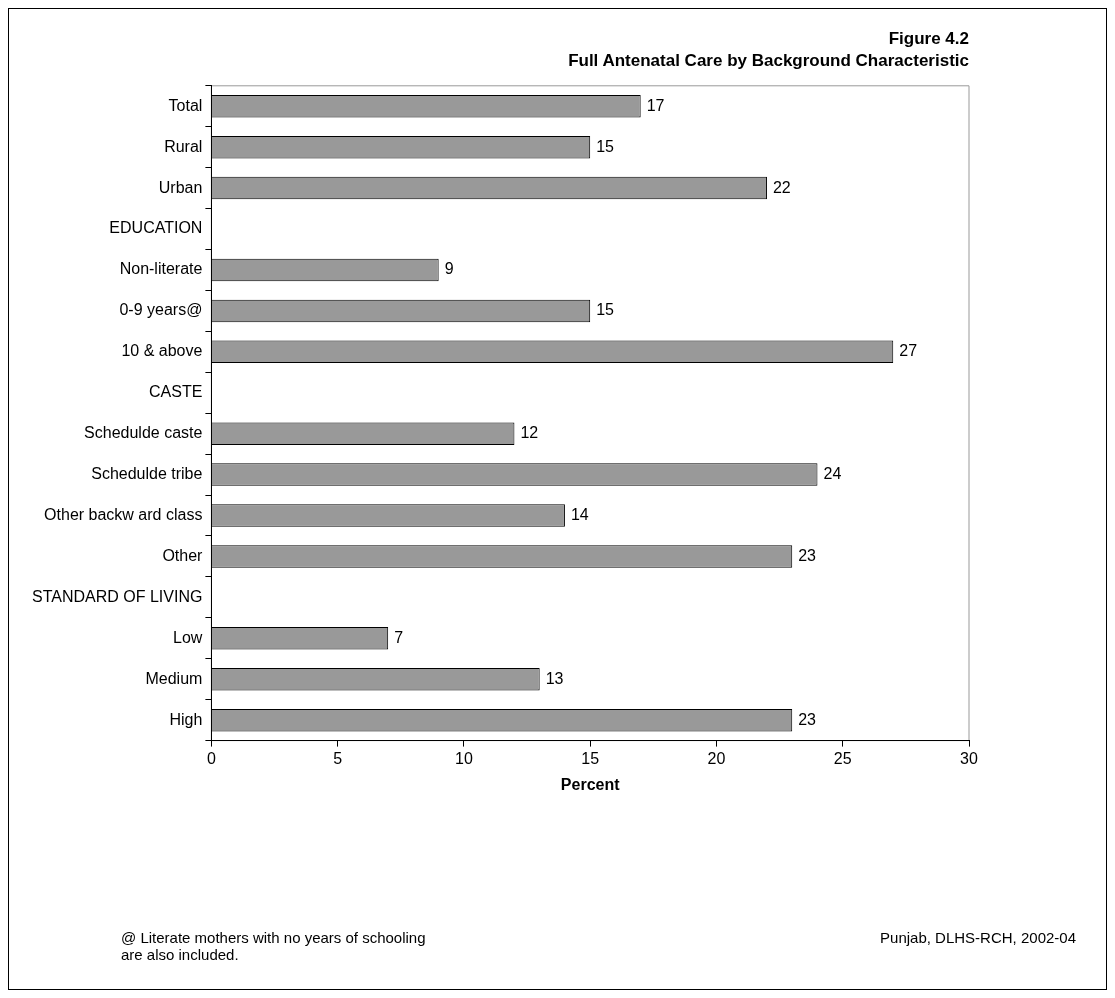  Describe the element at coordinates (180, 187) in the screenshot. I see `y-tick-label: Urban` at that location.